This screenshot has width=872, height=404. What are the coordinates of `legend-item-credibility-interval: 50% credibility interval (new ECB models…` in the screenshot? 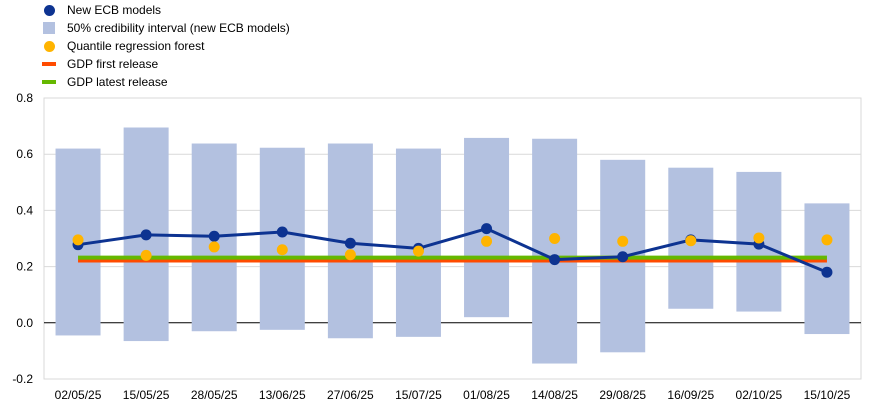 It's located at (165, 28).